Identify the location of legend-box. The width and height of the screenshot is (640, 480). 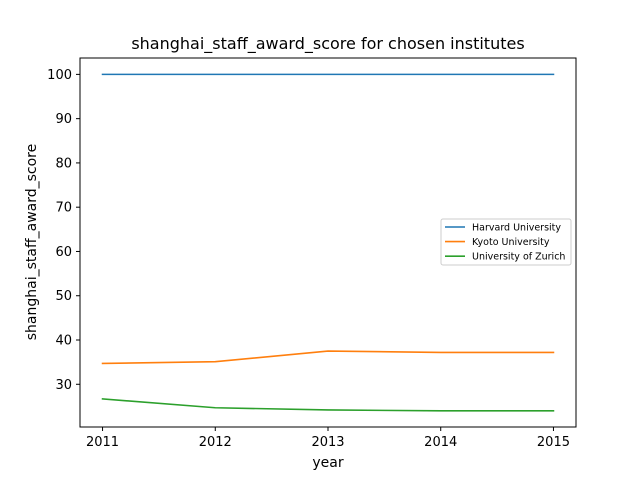
(506, 242).